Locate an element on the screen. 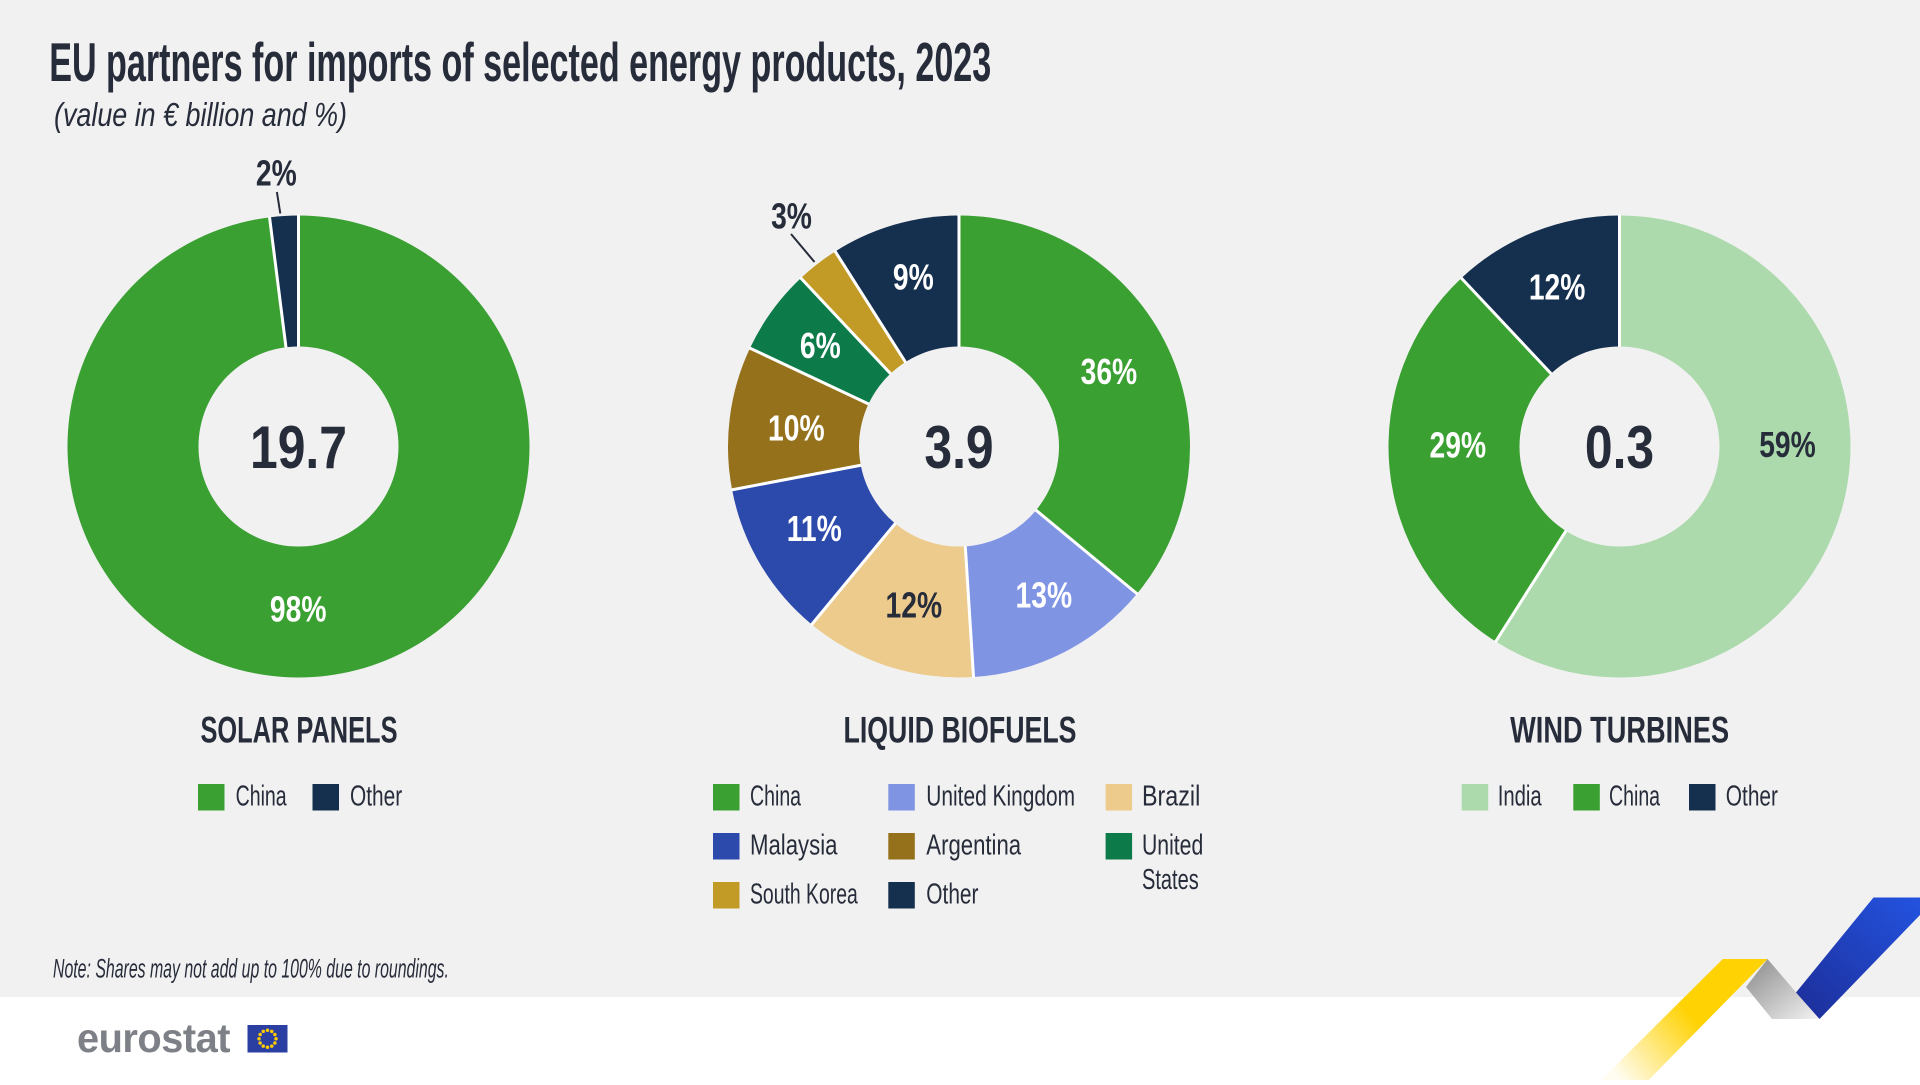 This screenshot has width=1920, height=1085. svg-text: 6% is located at coordinates (820, 346).